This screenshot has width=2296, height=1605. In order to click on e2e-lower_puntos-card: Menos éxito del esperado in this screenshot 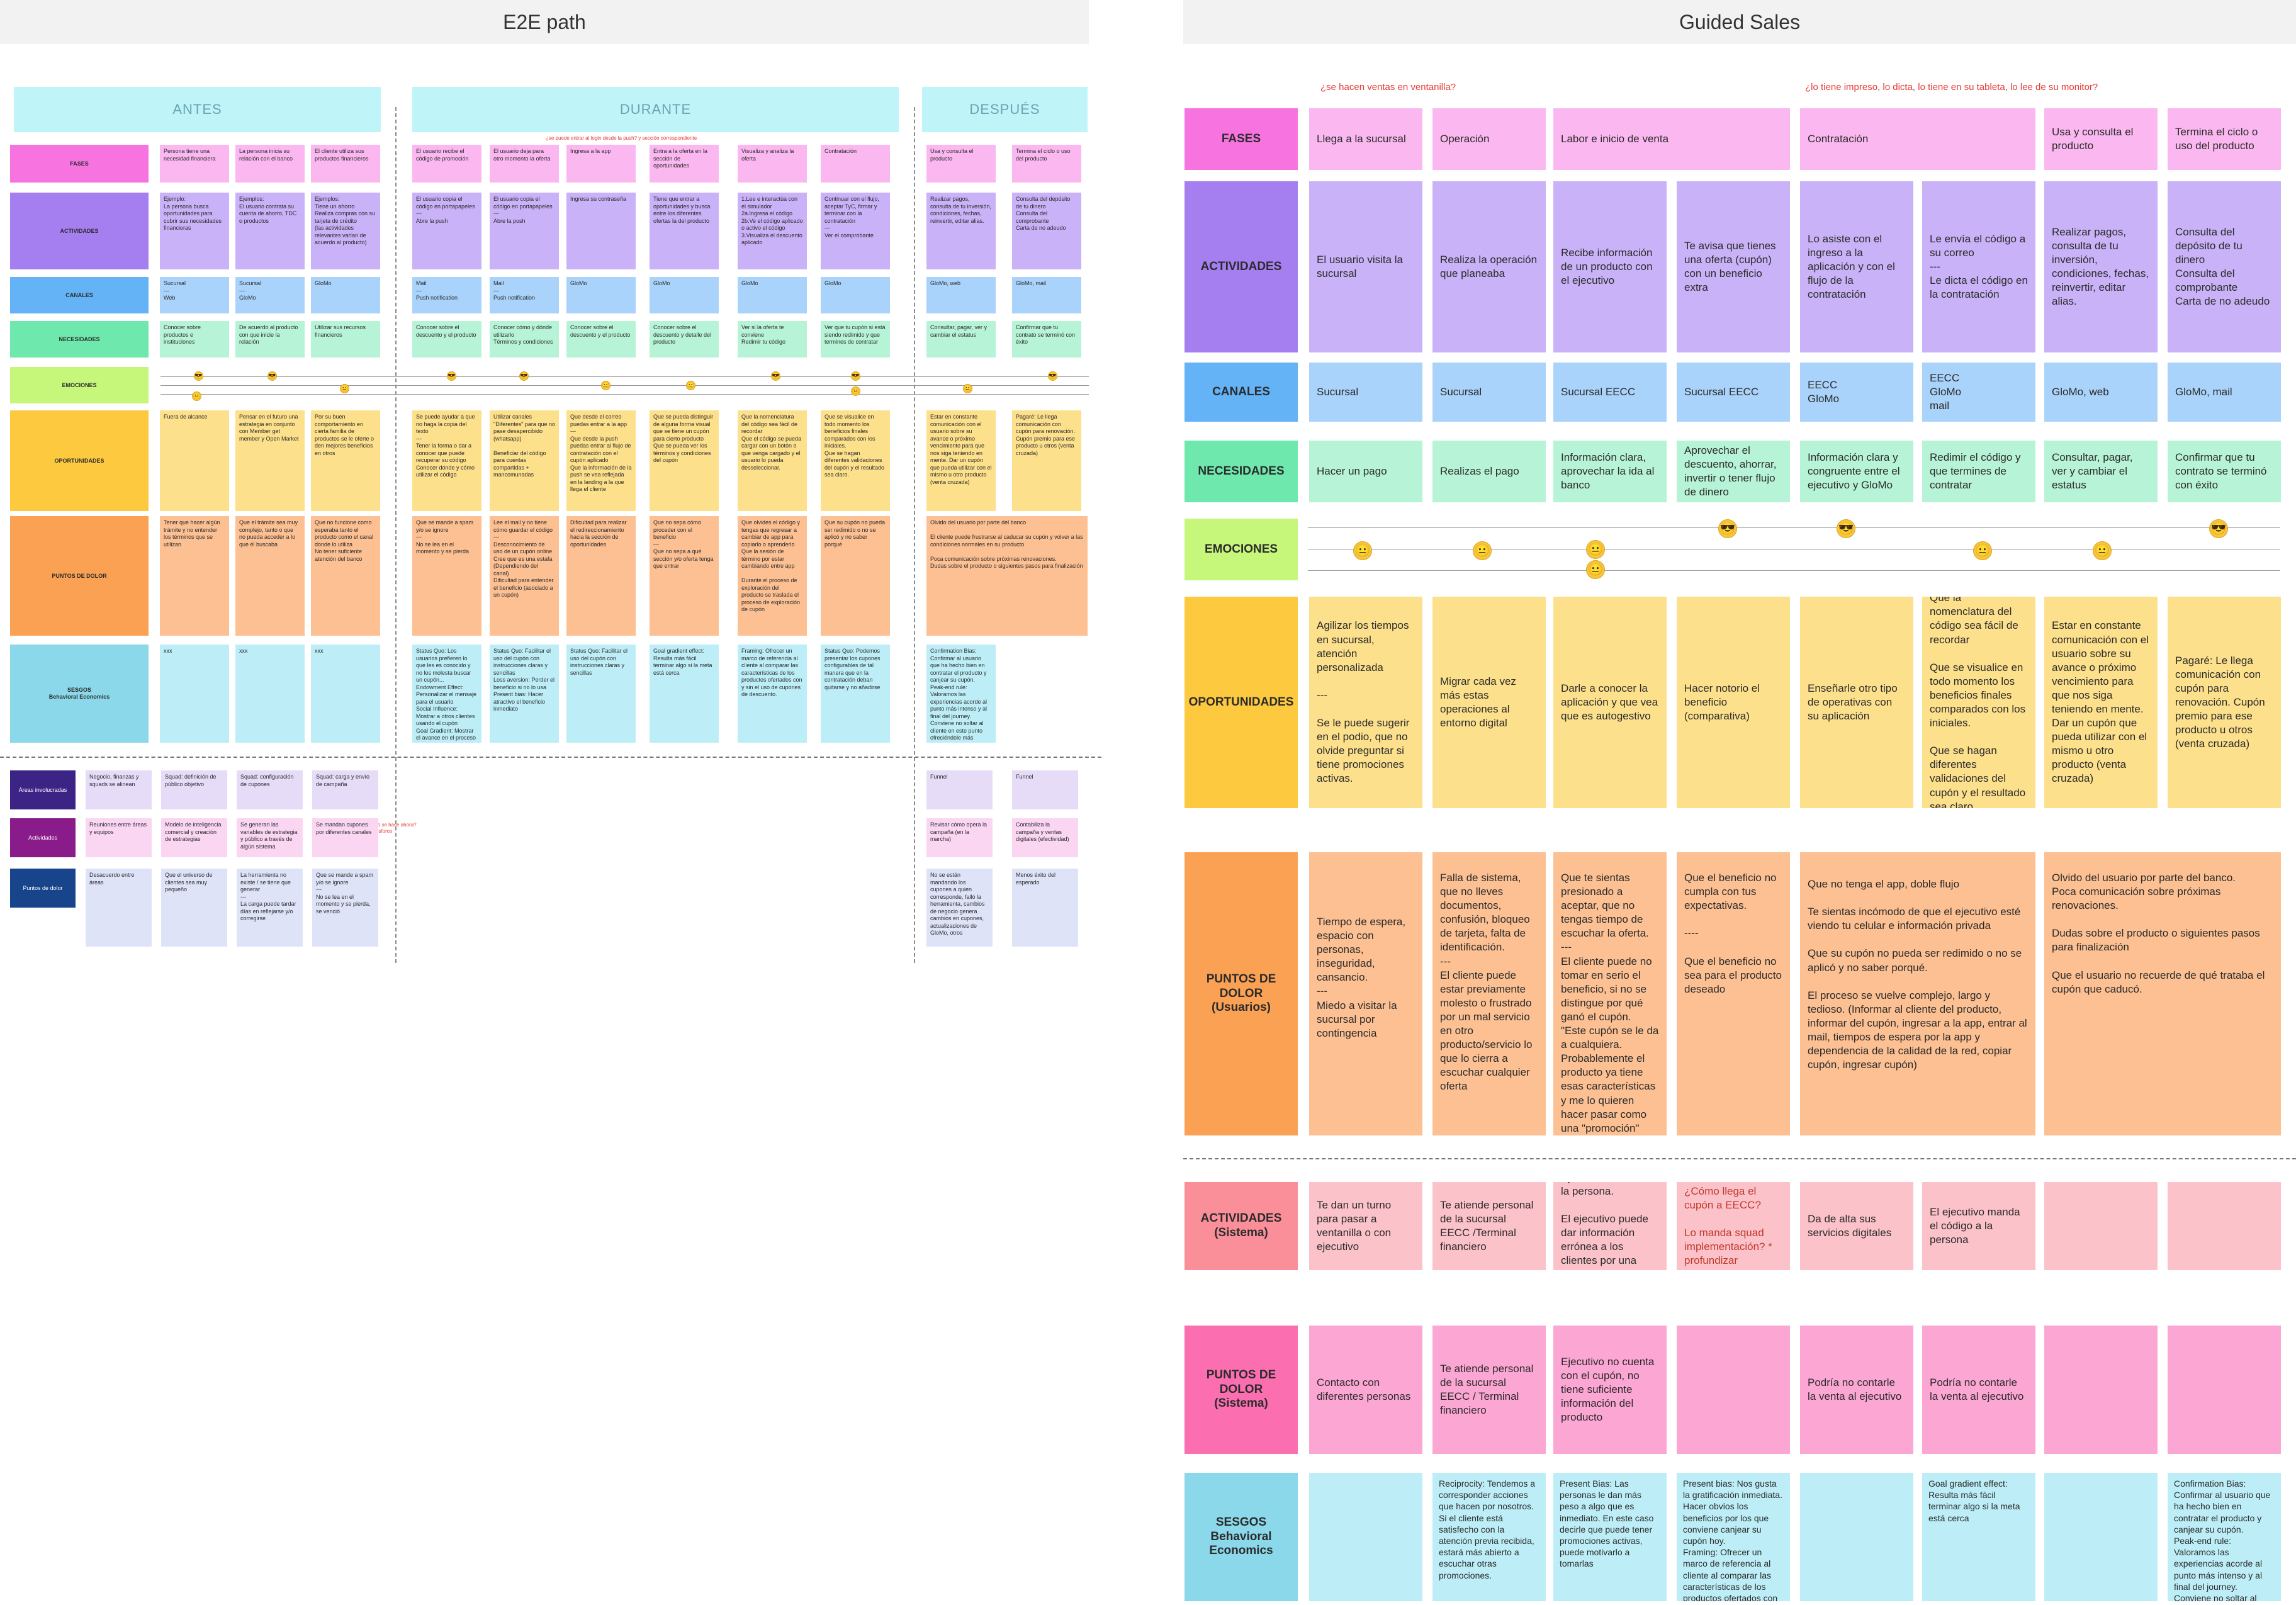, I will do `click(1045, 908)`.